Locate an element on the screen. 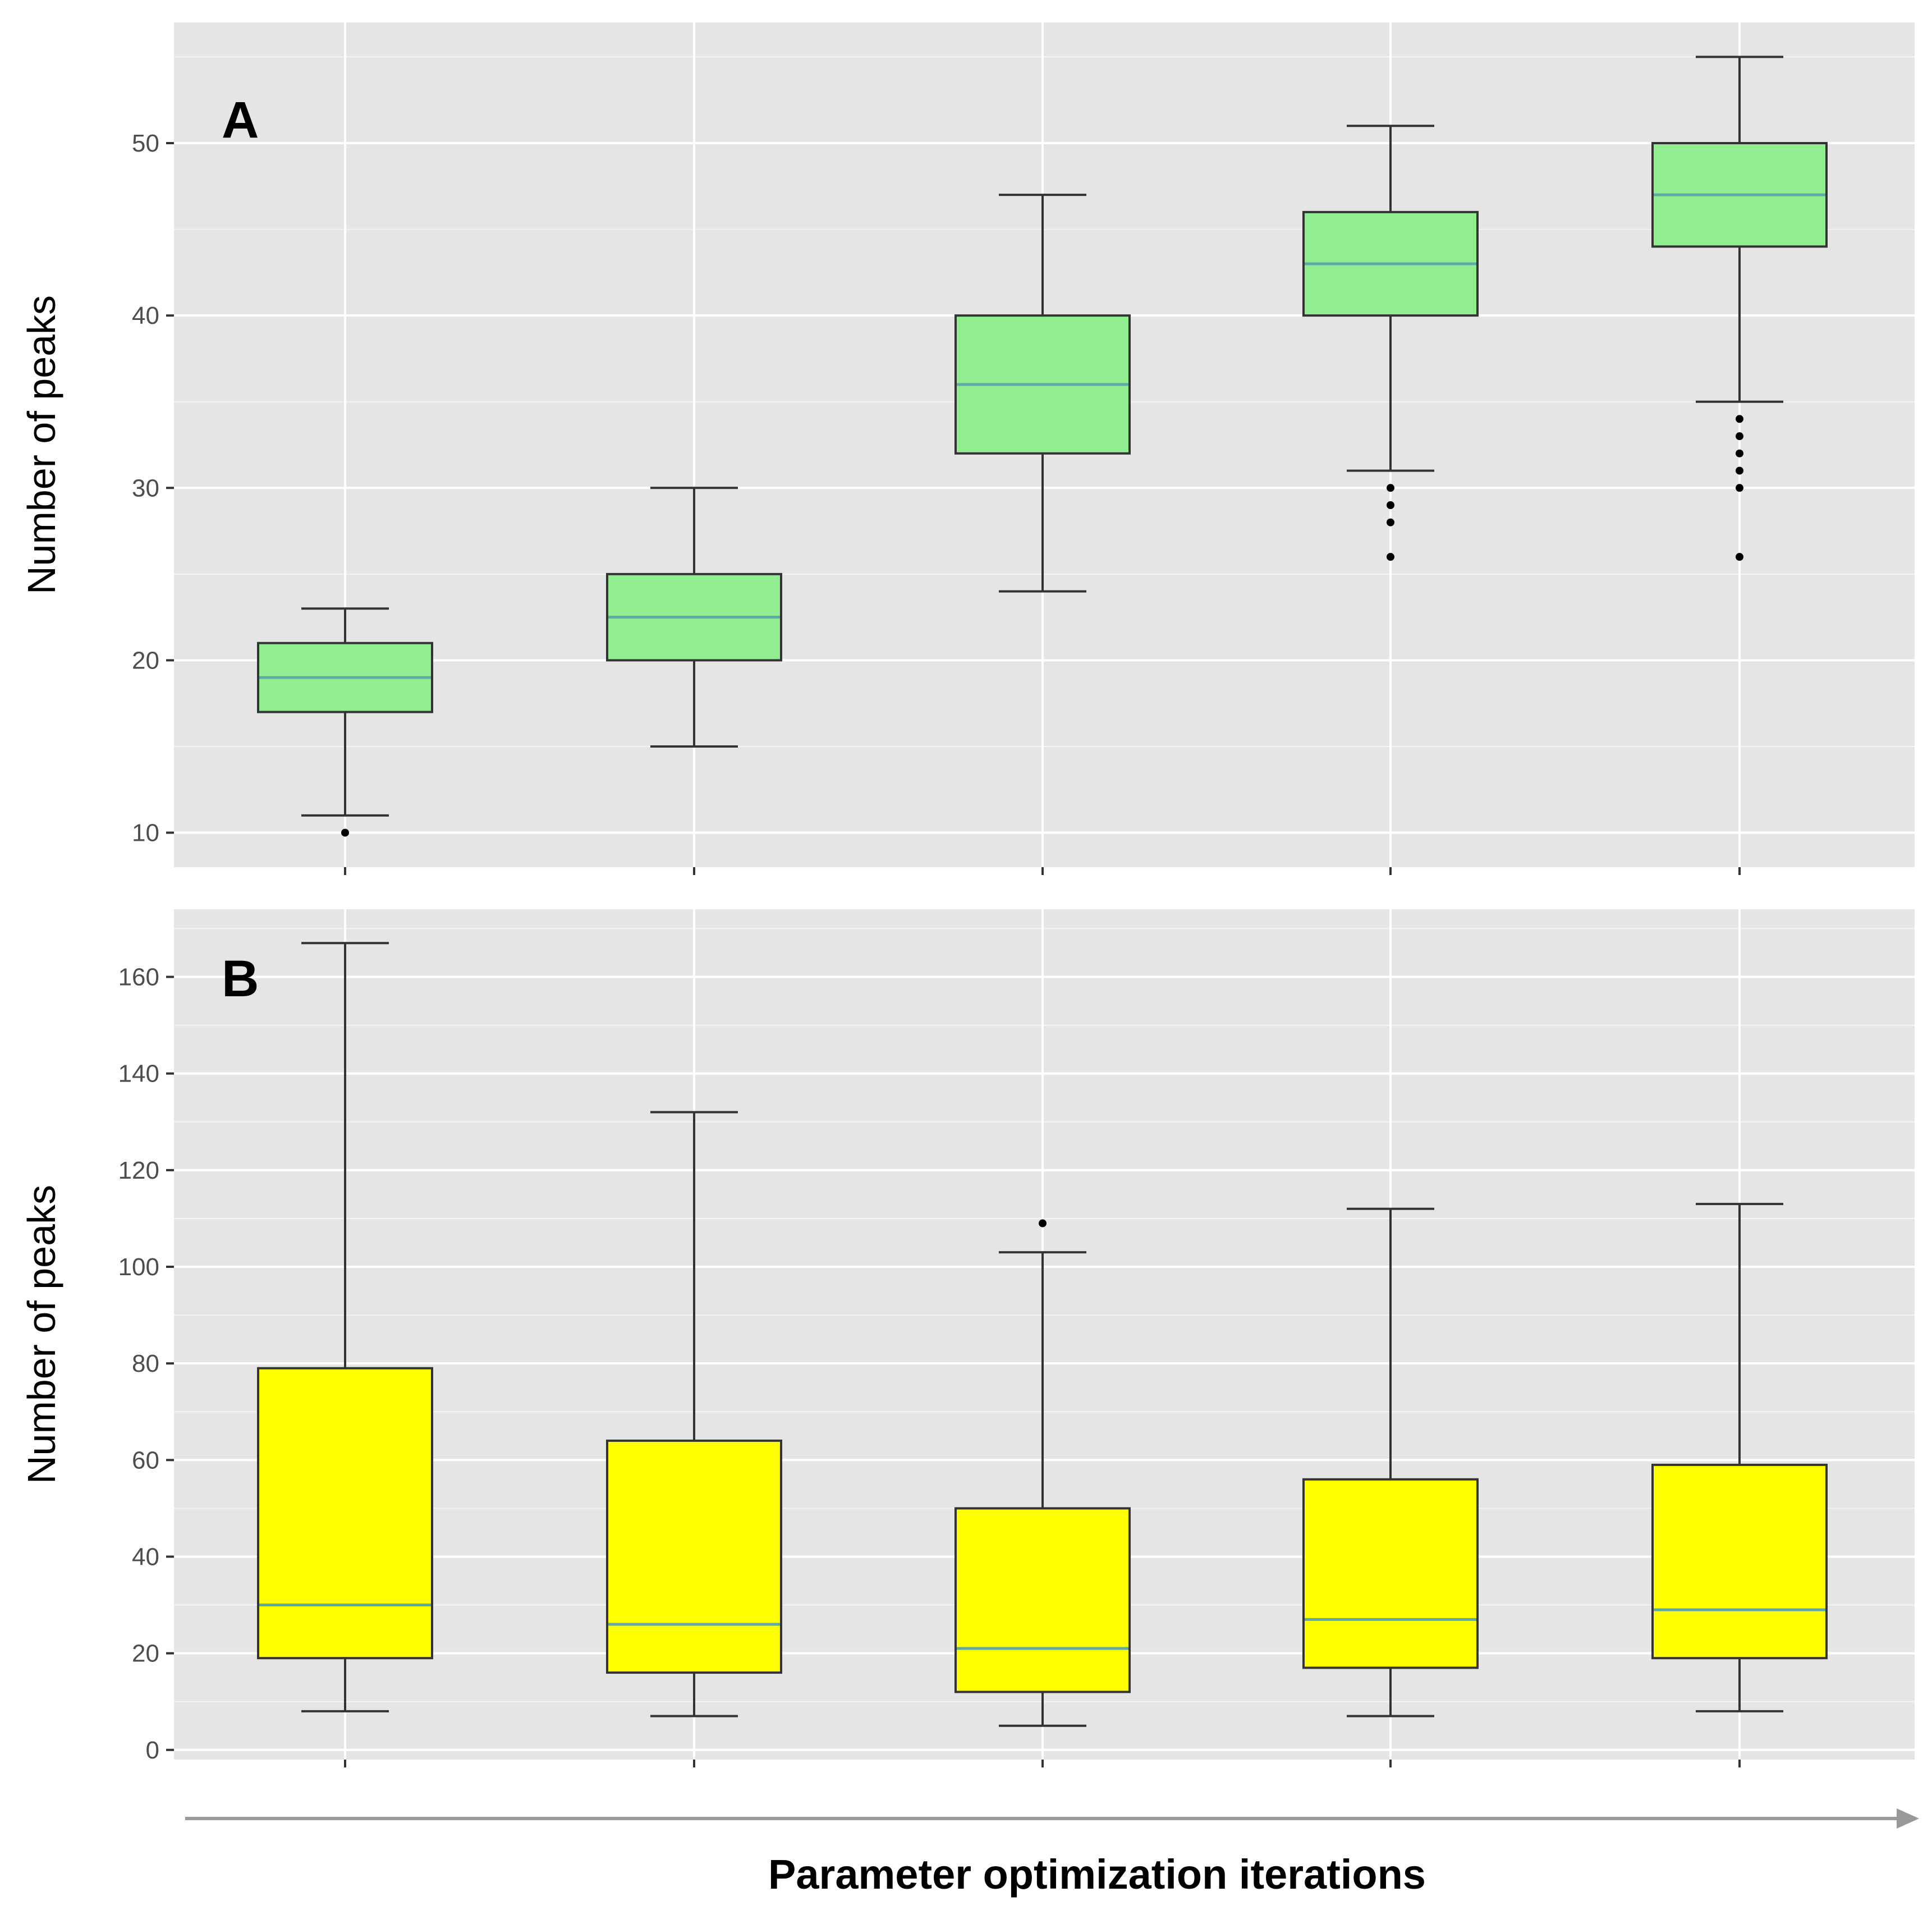 The image size is (1932, 1910). y-tick-label: 160 is located at coordinates (138, 977).